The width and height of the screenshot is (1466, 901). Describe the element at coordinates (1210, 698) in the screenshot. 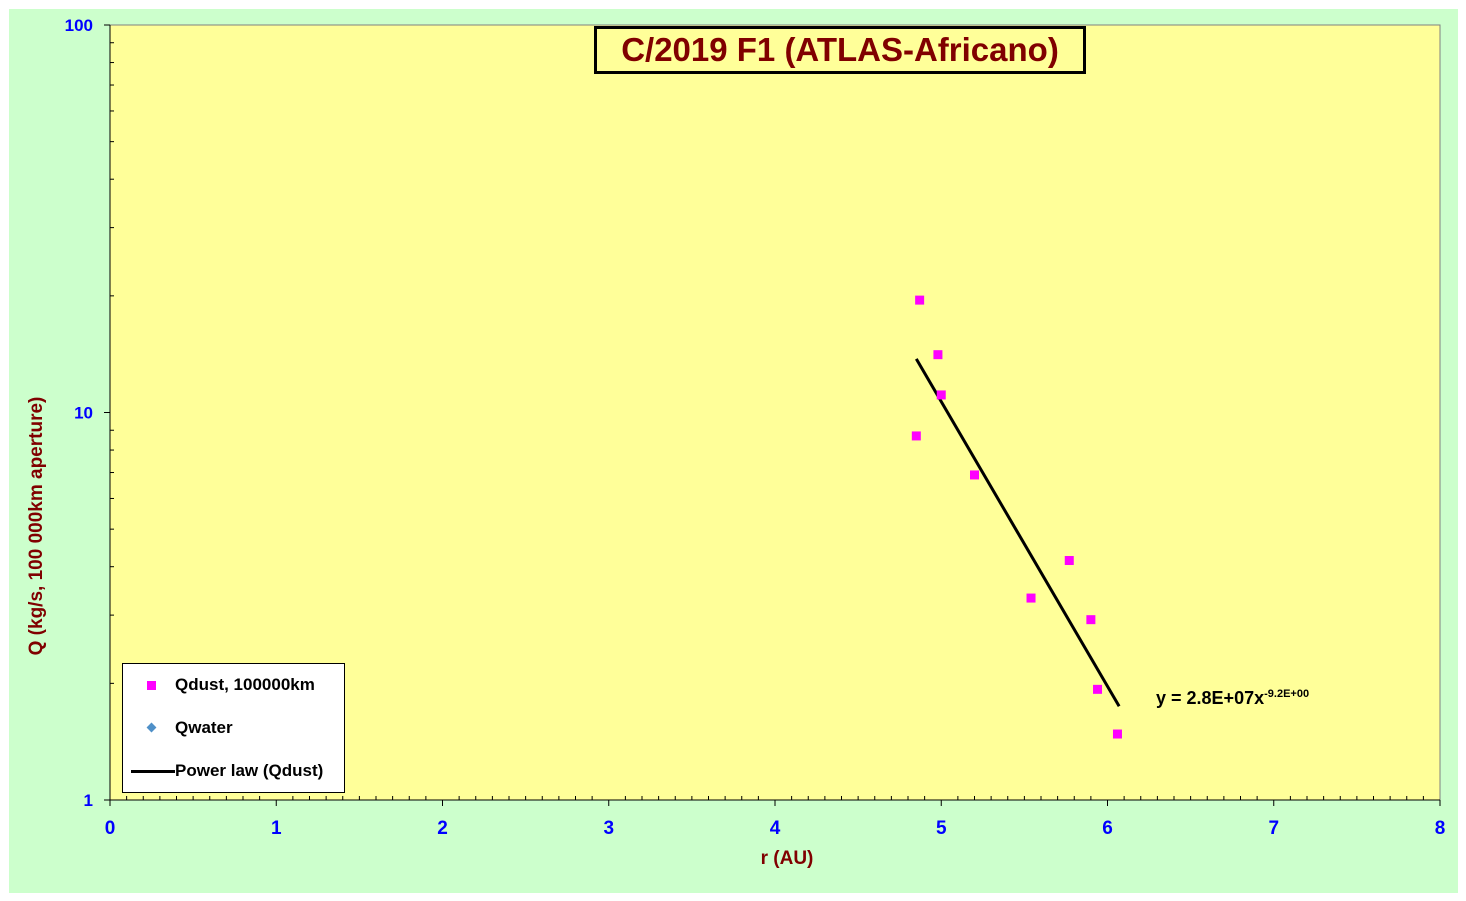

I see `fit-equation-base: y = 2.8E+07x` at that location.